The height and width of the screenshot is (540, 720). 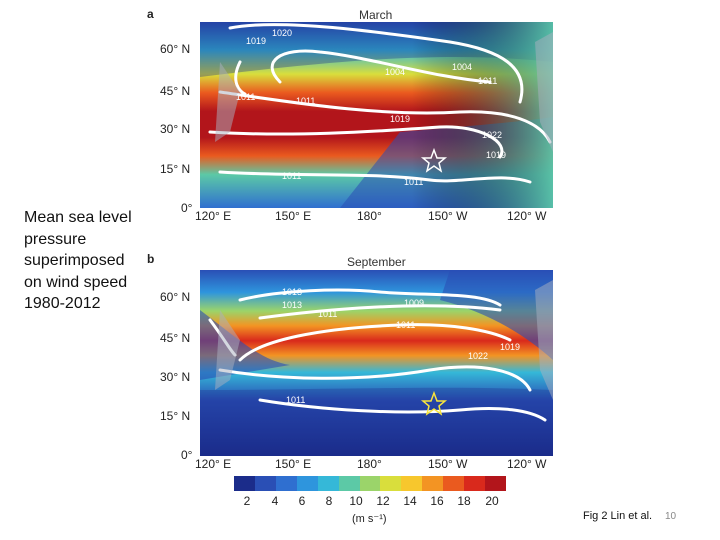 I want to click on colorbar-tick: 10, so click(x=356, y=501).